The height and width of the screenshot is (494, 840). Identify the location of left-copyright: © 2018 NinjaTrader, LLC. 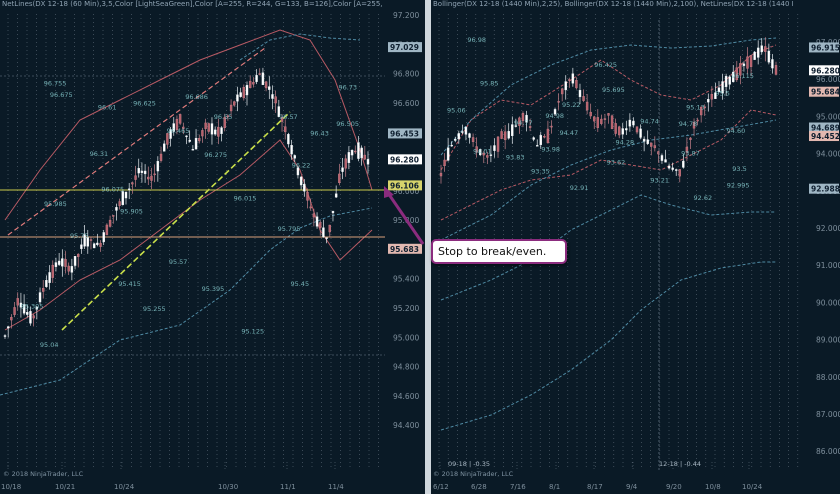
(43, 474).